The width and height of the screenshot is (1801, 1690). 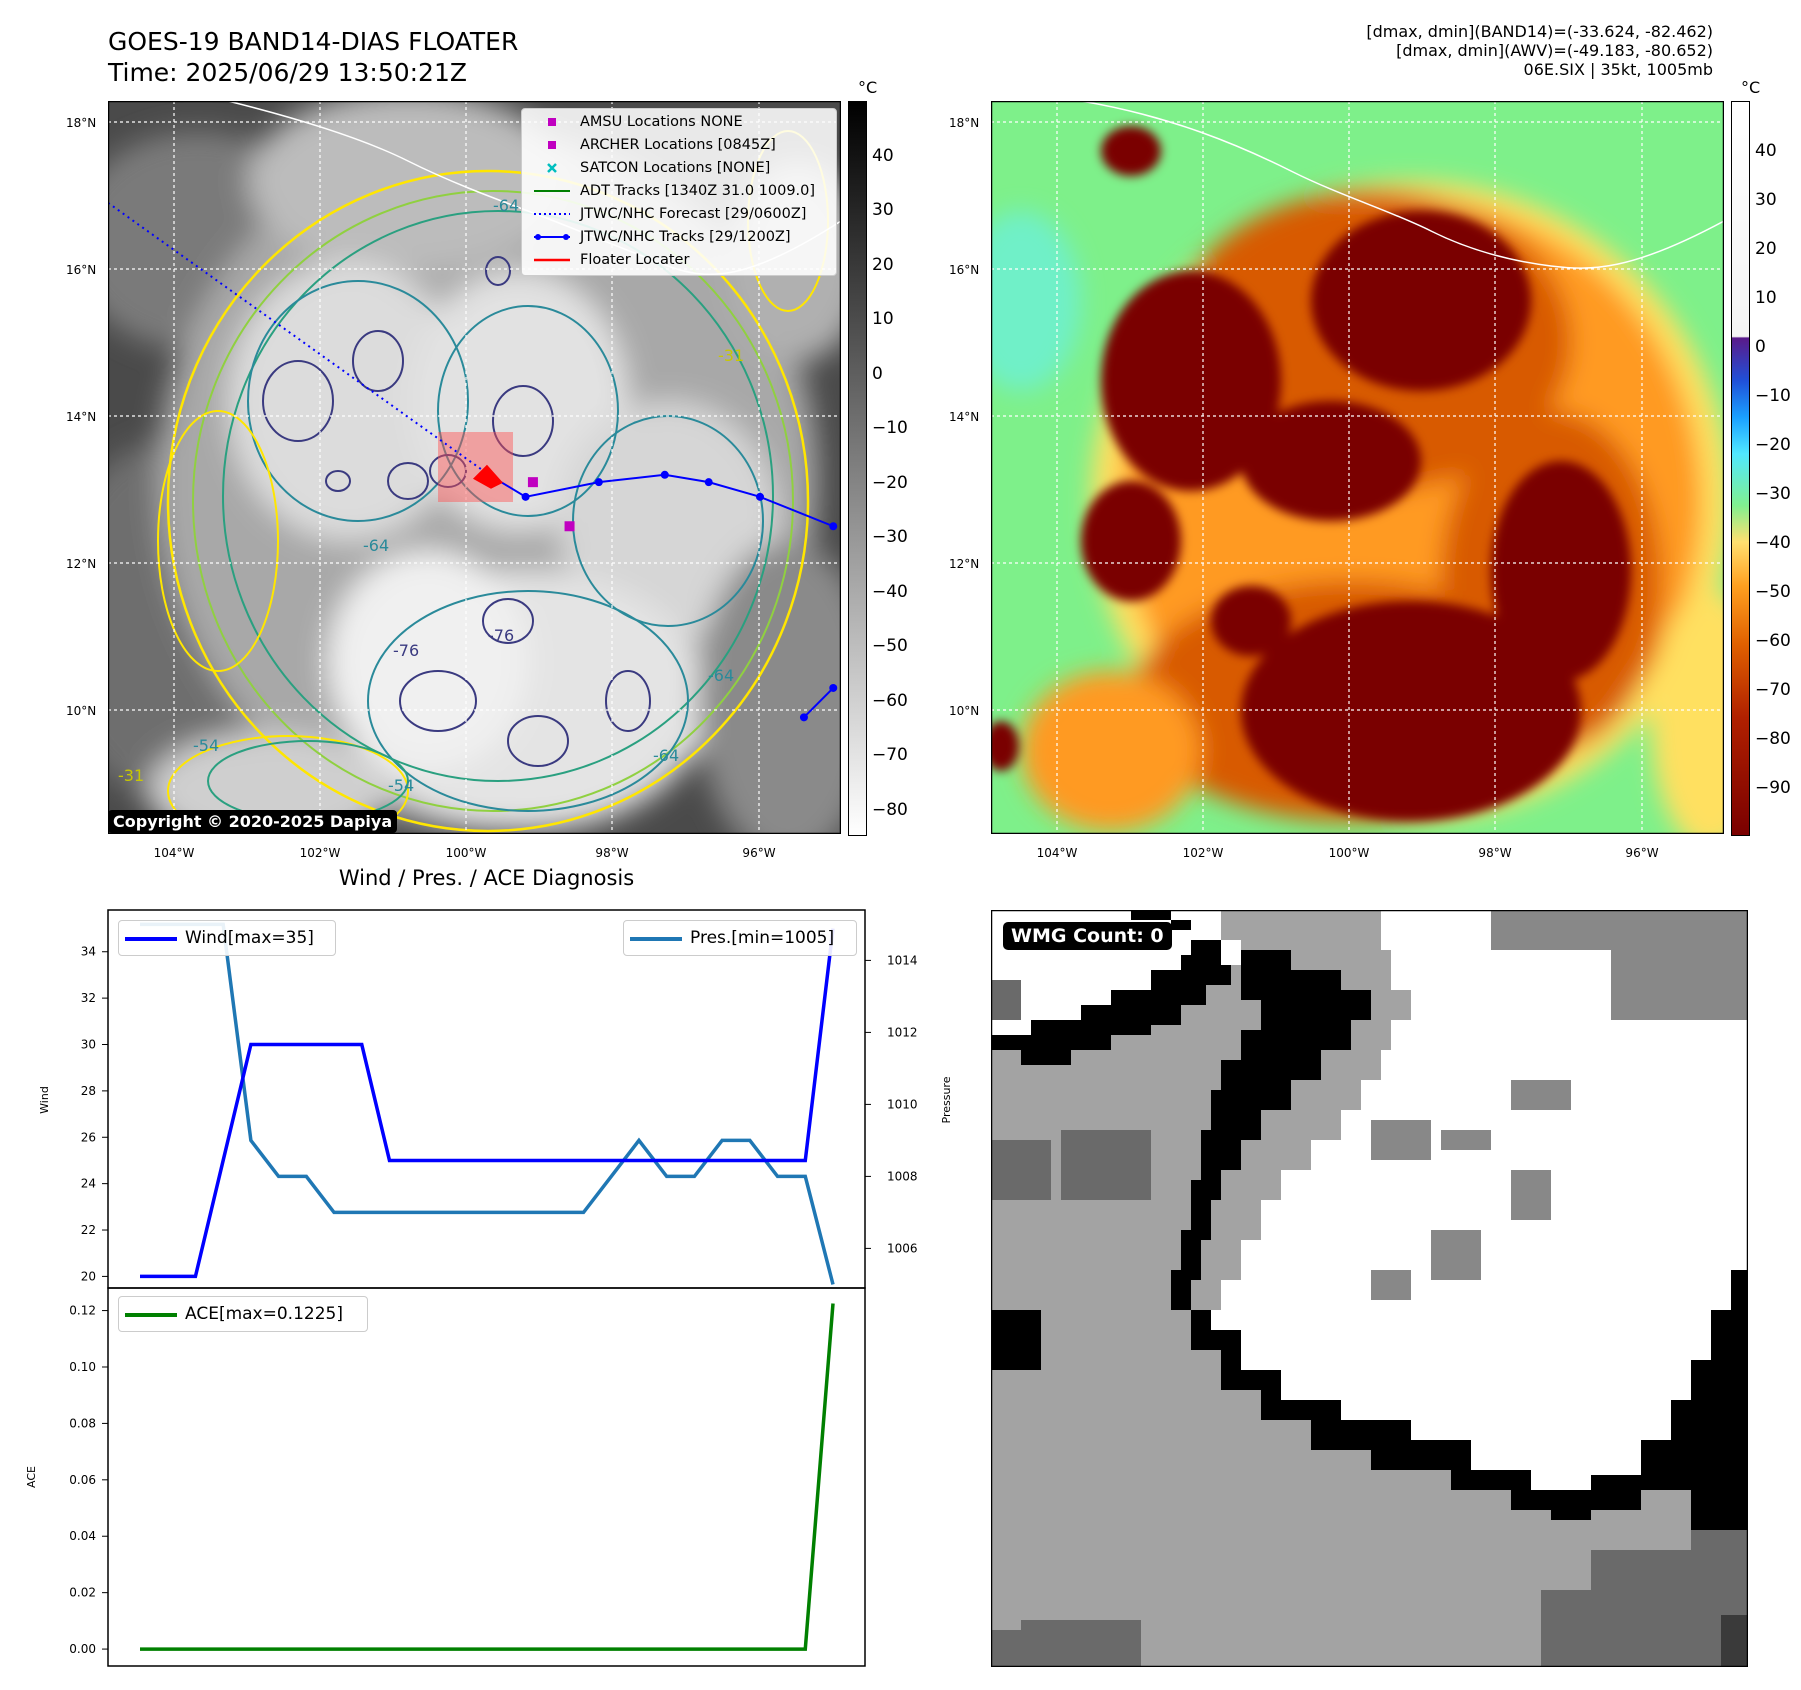 What do you see at coordinates (552, 237) in the screenshot?
I see `line-with-dots-icon` at bounding box center [552, 237].